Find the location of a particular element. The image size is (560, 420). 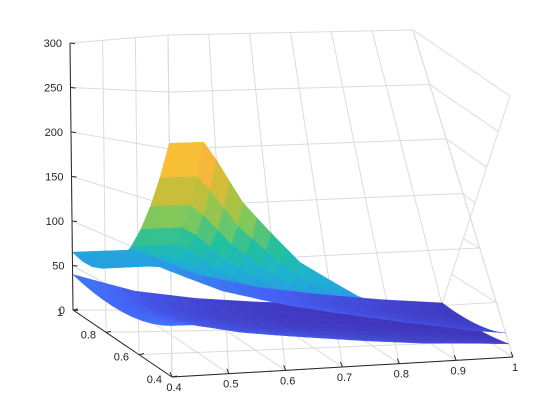

z-axis-ticks: 0 50 100 150 200 250 300 is located at coordinates (61, 177).